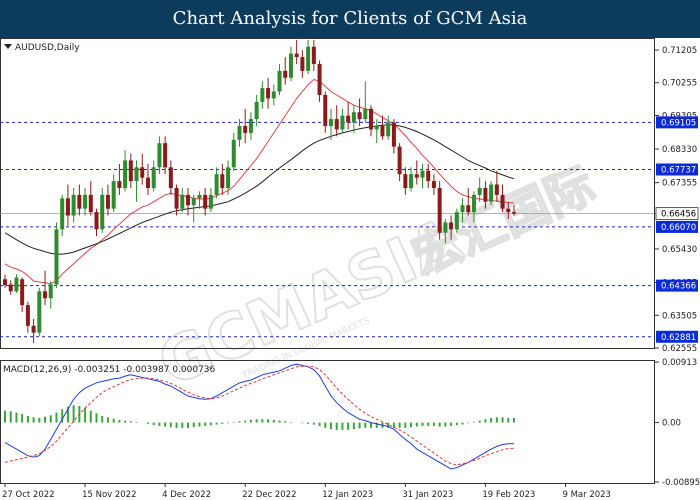  Describe the element at coordinates (677, 214) in the screenshot. I see `current-price-tag` at that location.